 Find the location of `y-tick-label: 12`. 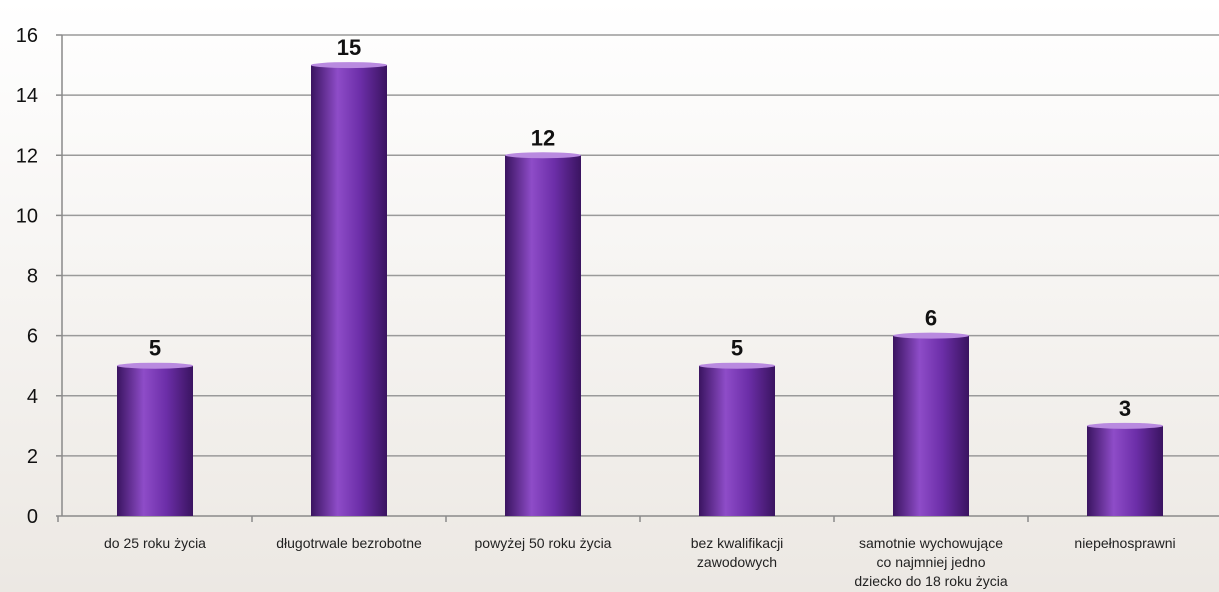

y-tick-label: 12 is located at coordinates (27, 156).